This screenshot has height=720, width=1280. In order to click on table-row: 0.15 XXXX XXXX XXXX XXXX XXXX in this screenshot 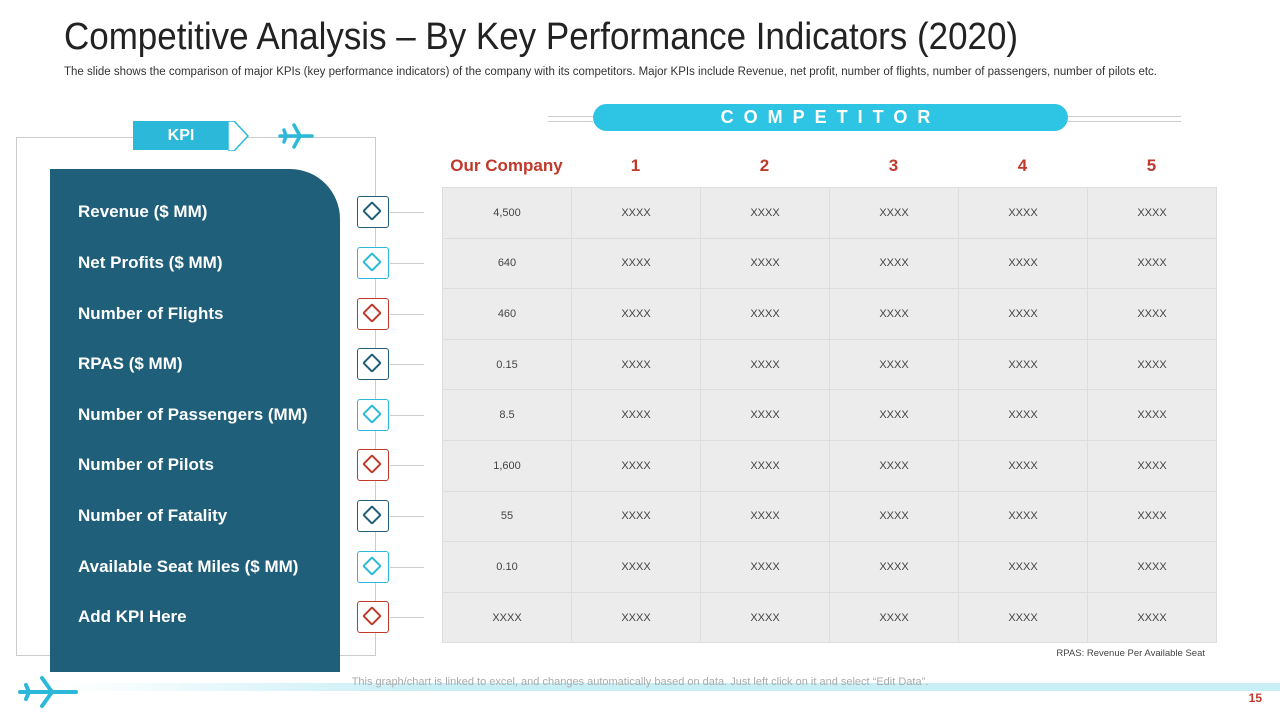, I will do `click(829, 364)`.